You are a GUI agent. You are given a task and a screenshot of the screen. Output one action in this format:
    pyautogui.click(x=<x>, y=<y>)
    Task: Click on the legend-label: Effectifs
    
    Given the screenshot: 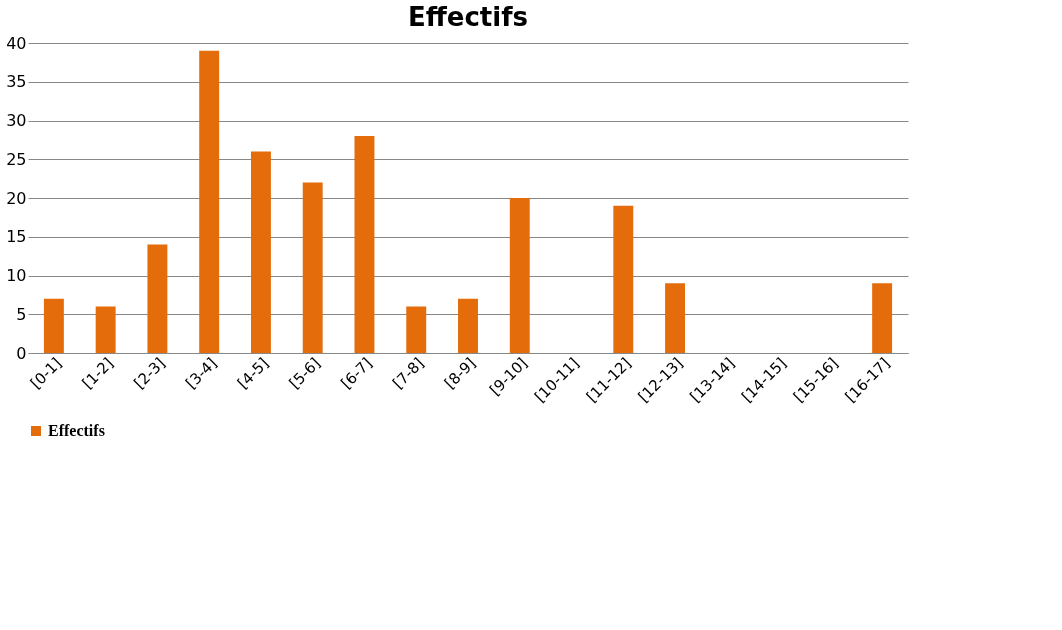 What is the action you would take?
    pyautogui.click(x=76, y=430)
    